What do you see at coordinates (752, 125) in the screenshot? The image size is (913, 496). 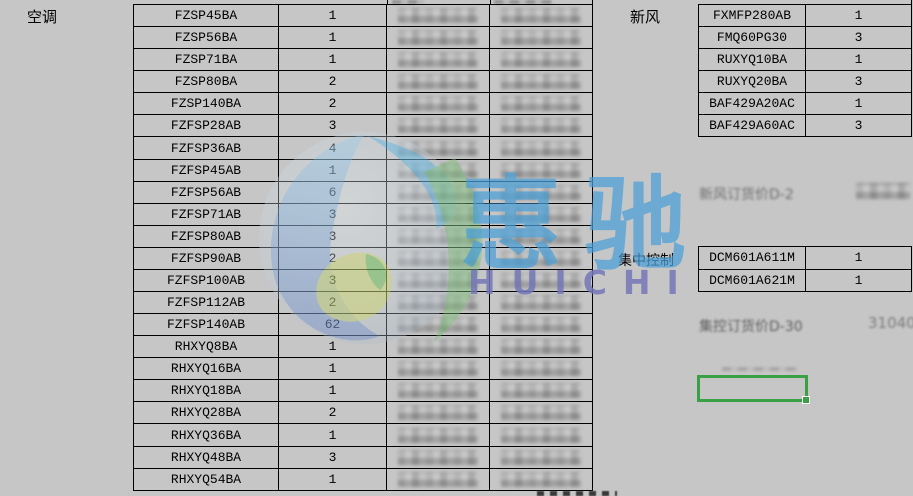 I see `model-cell: BAF429A60AC` at bounding box center [752, 125].